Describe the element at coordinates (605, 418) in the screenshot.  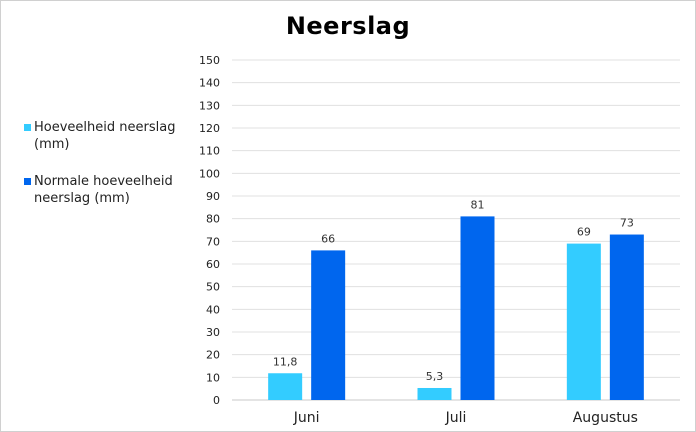
I see `x-category-label: Augustus` at that location.